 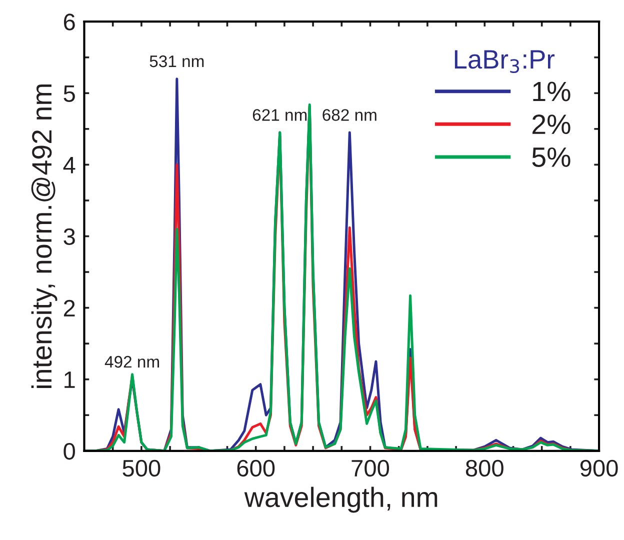 I want to click on legend-label: 2%, so click(x=551, y=124).